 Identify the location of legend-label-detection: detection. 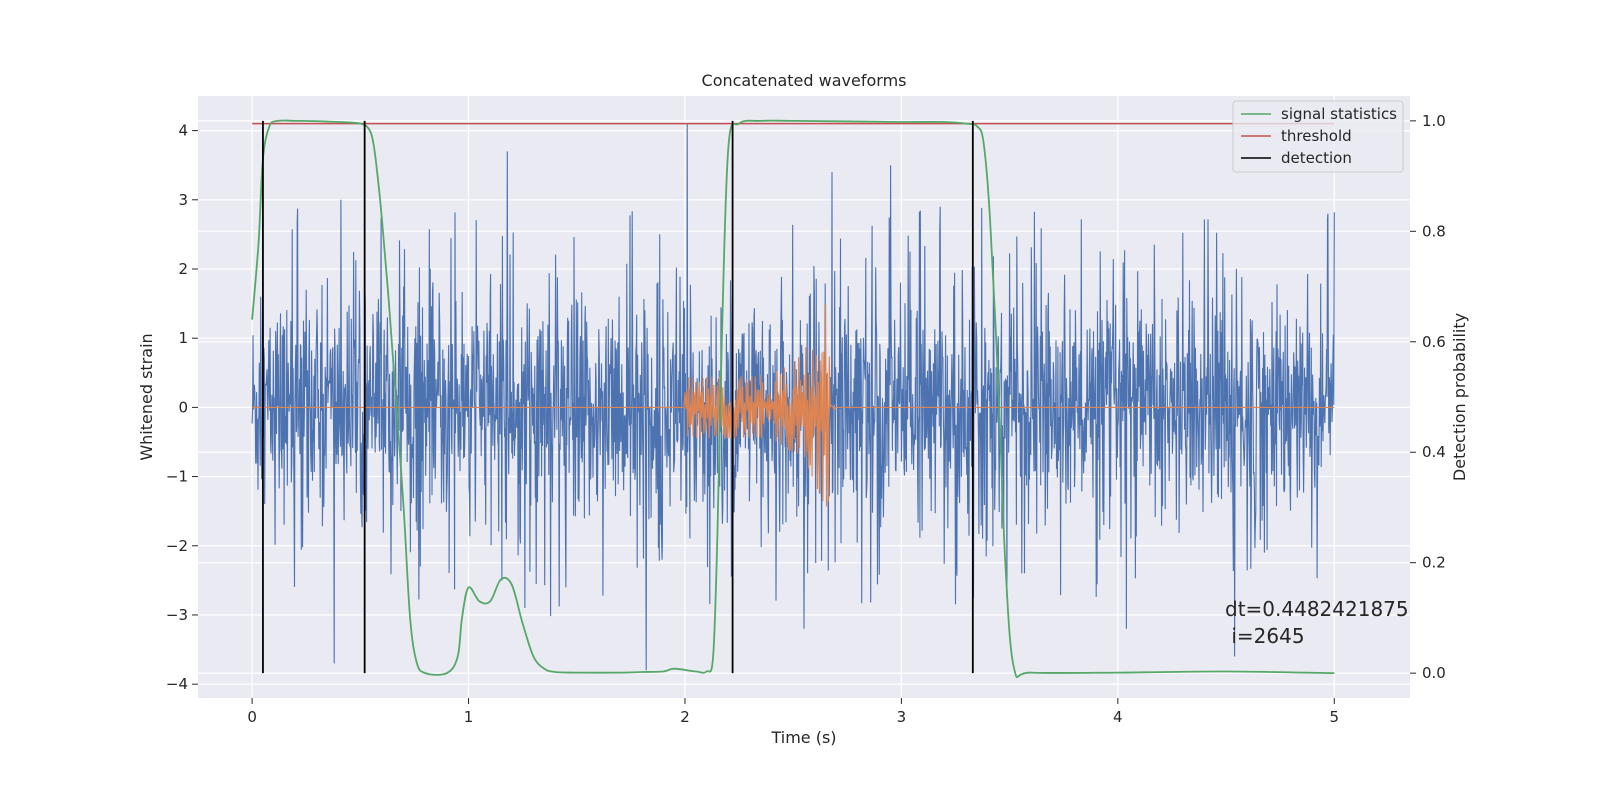
(1316, 158).